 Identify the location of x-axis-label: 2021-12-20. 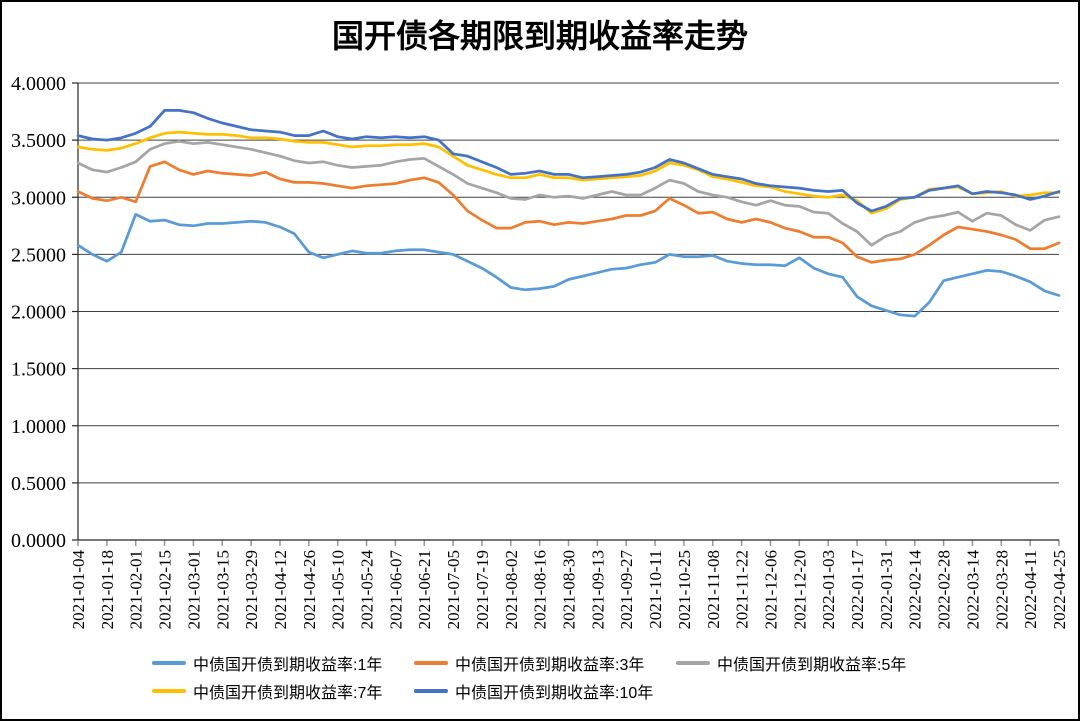
(799, 589).